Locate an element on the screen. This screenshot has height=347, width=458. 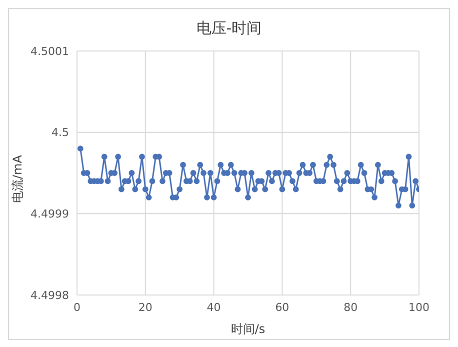
x-tick-label: 100 is located at coordinates (419, 307).